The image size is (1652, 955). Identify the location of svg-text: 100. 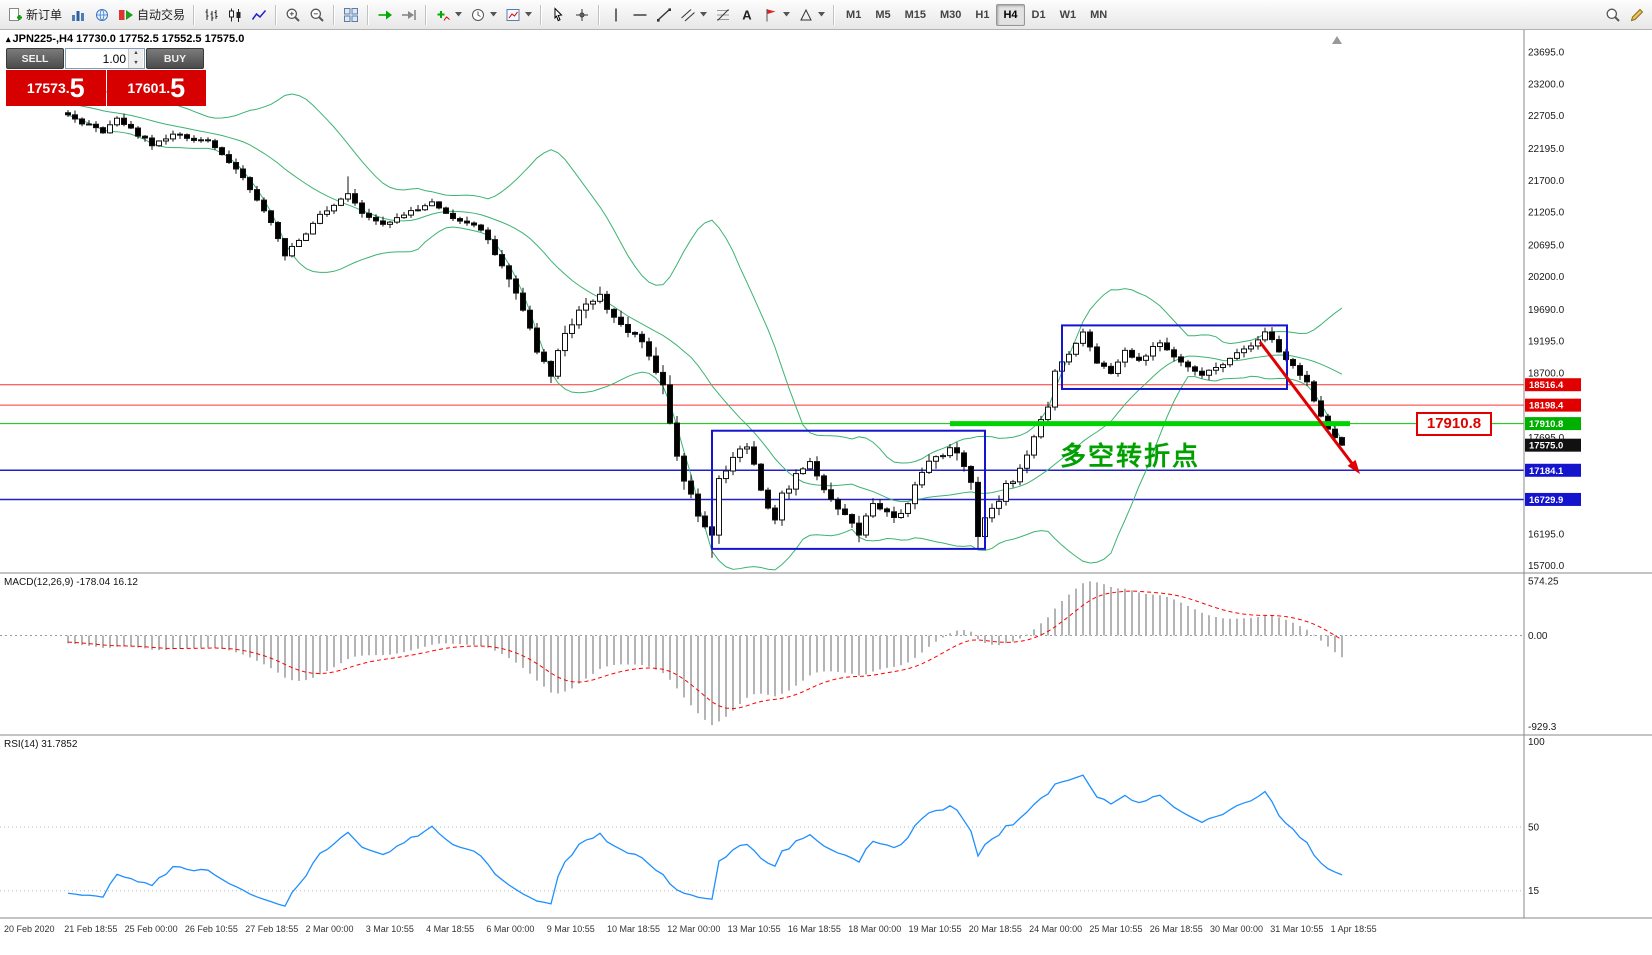
(1536, 742).